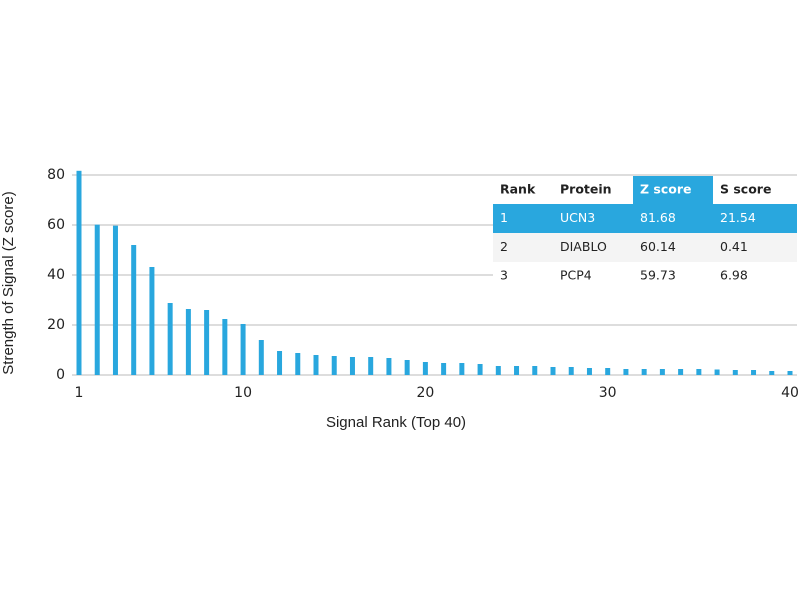  What do you see at coordinates (734, 246) in the screenshot?
I see `table-cell: 0.41` at bounding box center [734, 246].